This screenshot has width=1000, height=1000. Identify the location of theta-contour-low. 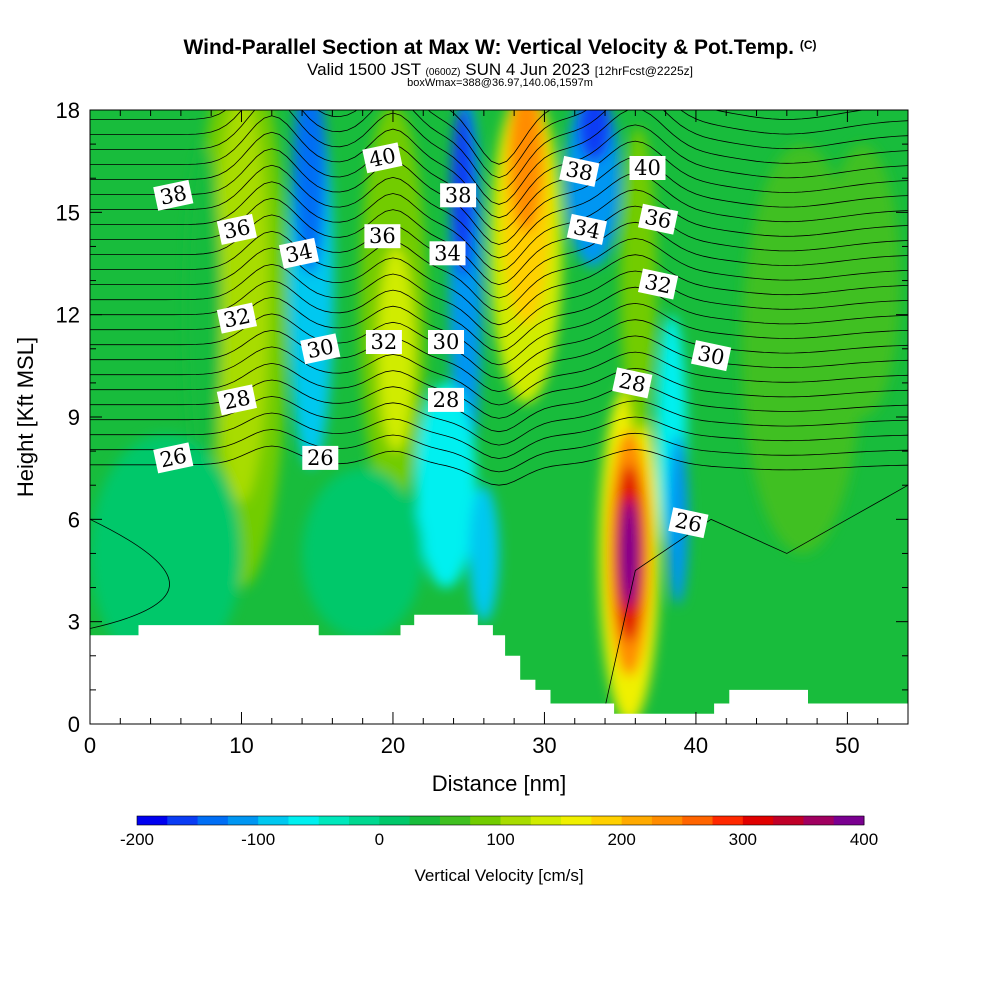
(130, 573).